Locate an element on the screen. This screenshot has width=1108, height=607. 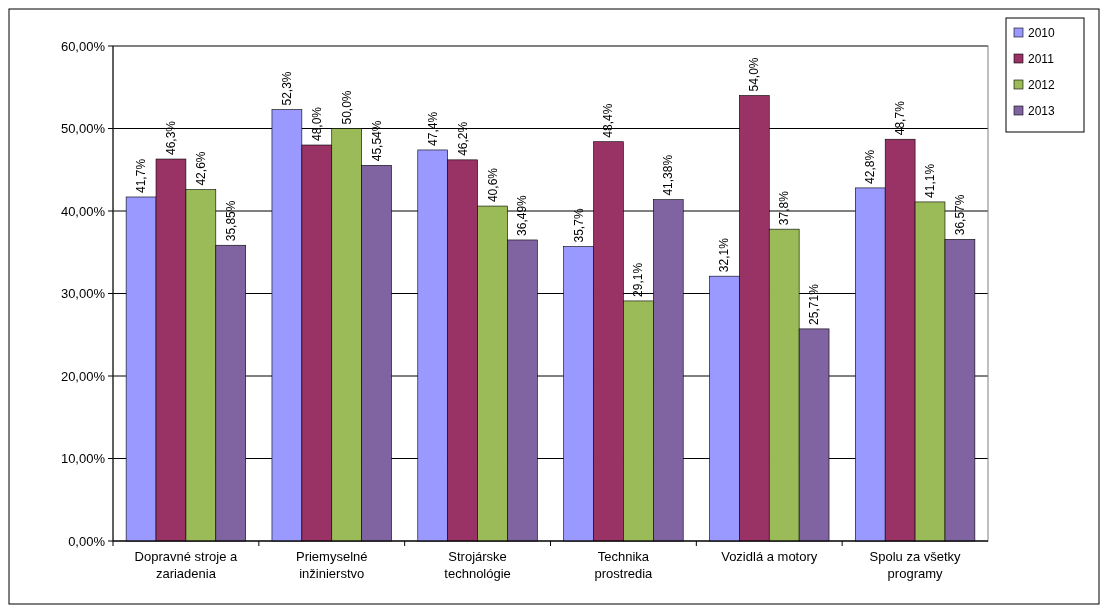
data-label: 47,4% is located at coordinates (432, 128).